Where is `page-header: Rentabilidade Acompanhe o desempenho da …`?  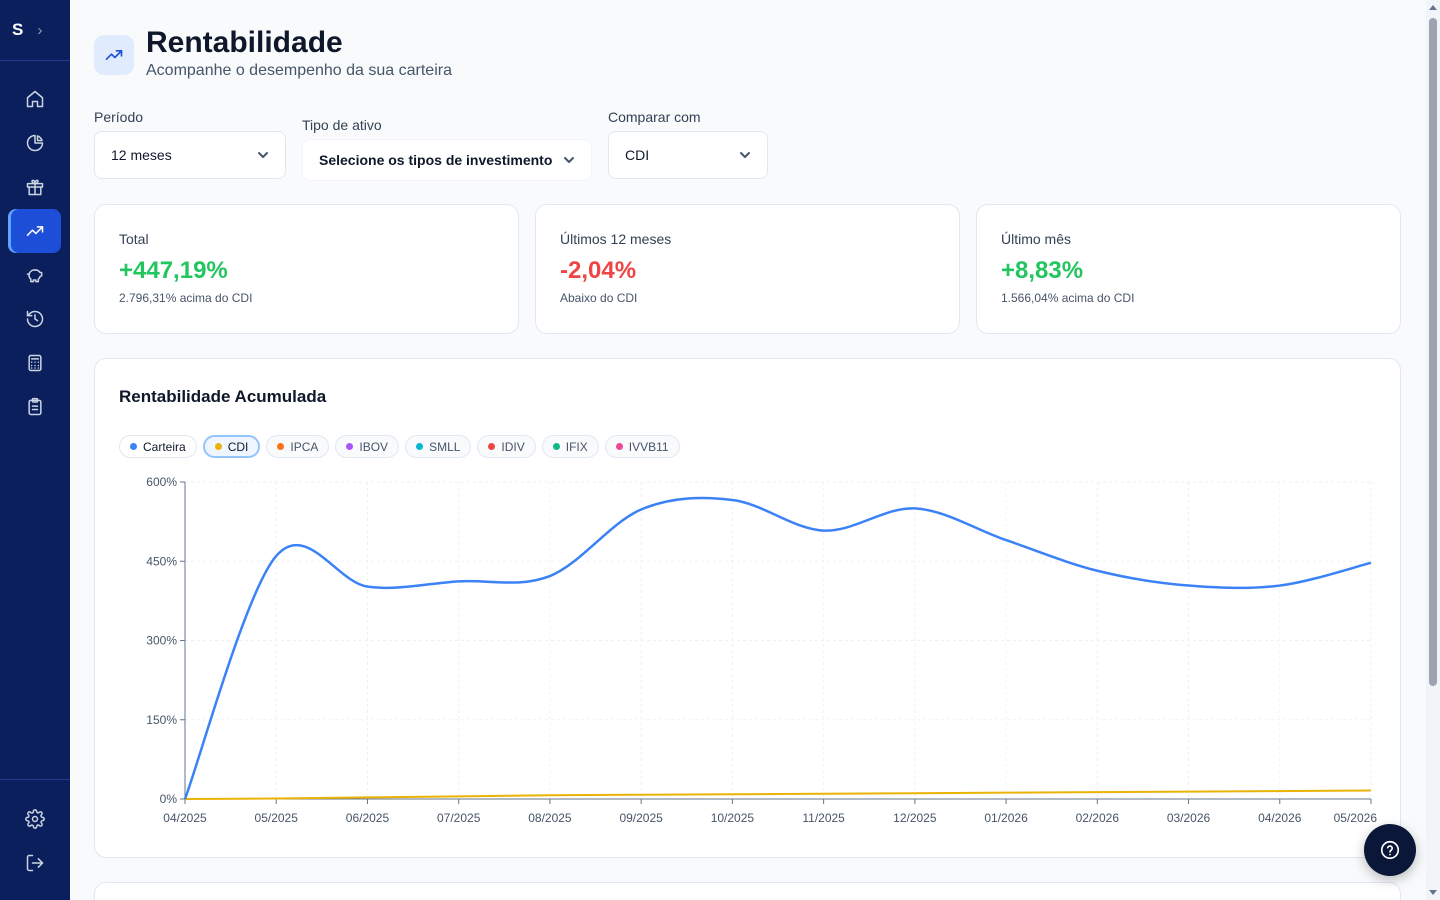 page-header: Rentabilidade Acompanhe o desempenho da … is located at coordinates (273, 53).